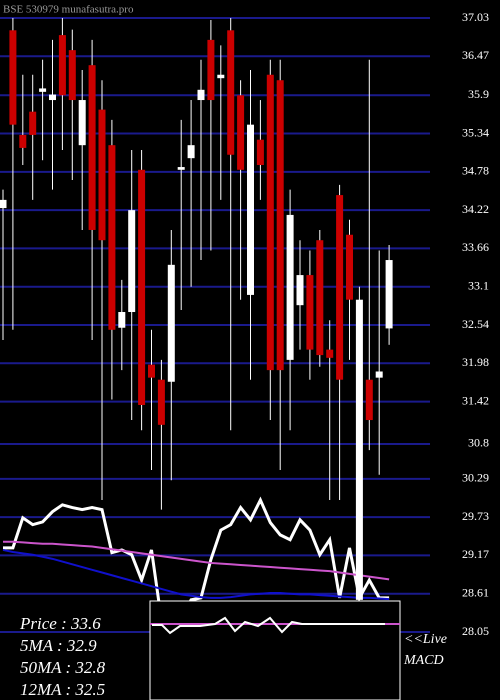 The height and width of the screenshot is (700, 500). What do you see at coordinates (478, 285) in the screenshot?
I see `y-tick-label: 33.1` at bounding box center [478, 285].